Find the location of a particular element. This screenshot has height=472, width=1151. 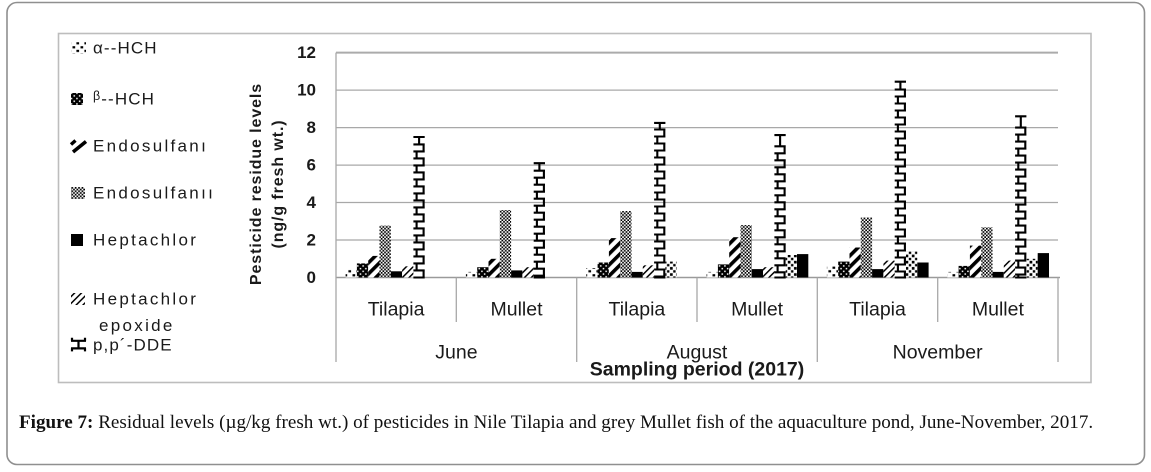

svg-text: α--HCH is located at coordinates (125, 48).